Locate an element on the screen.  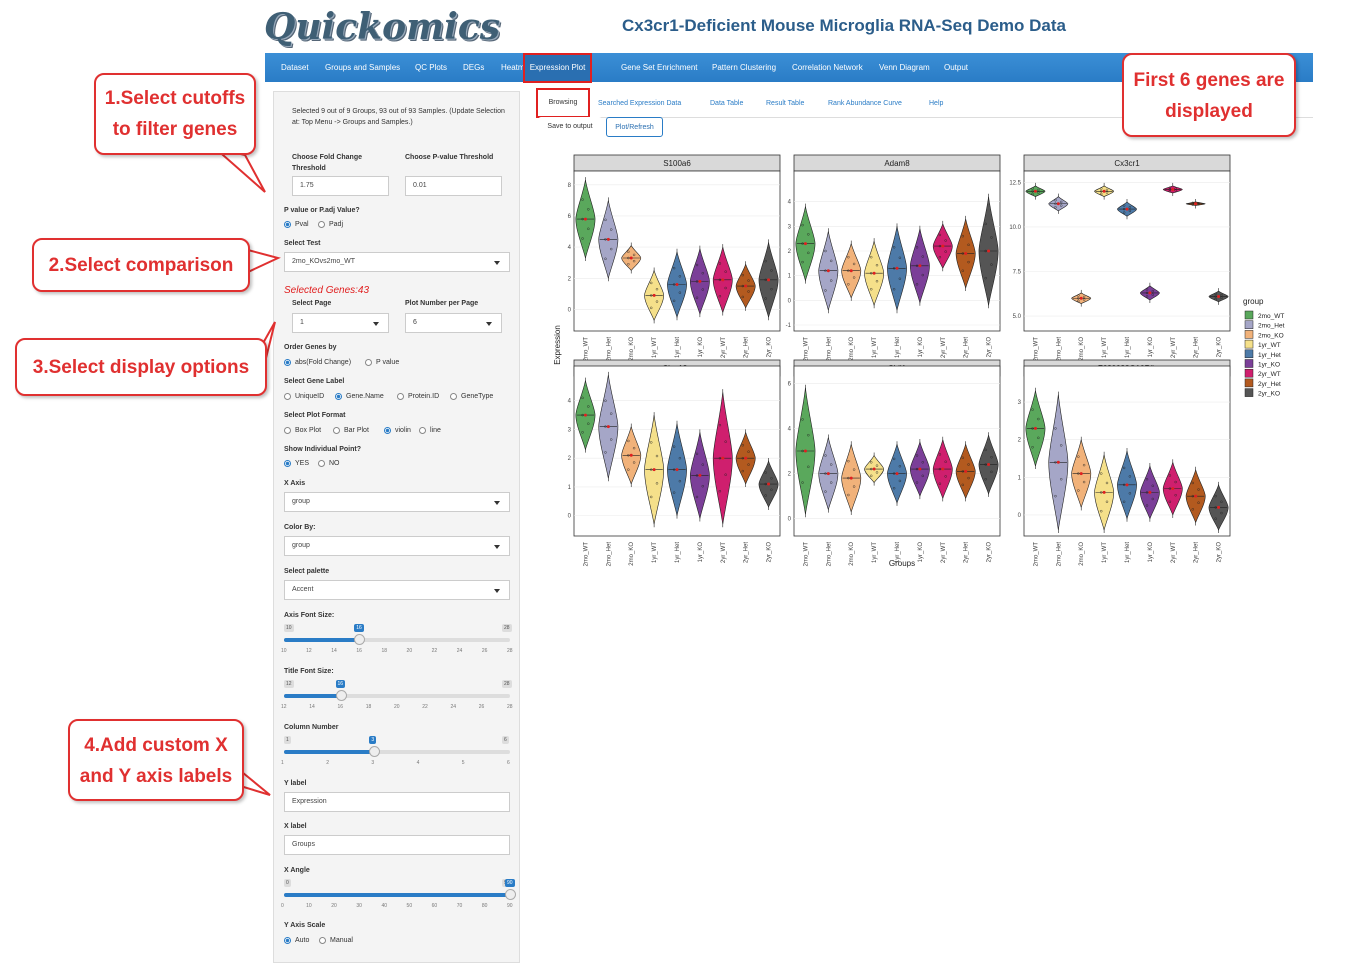
axis-font-slider-handle is located at coordinates (360, 639).